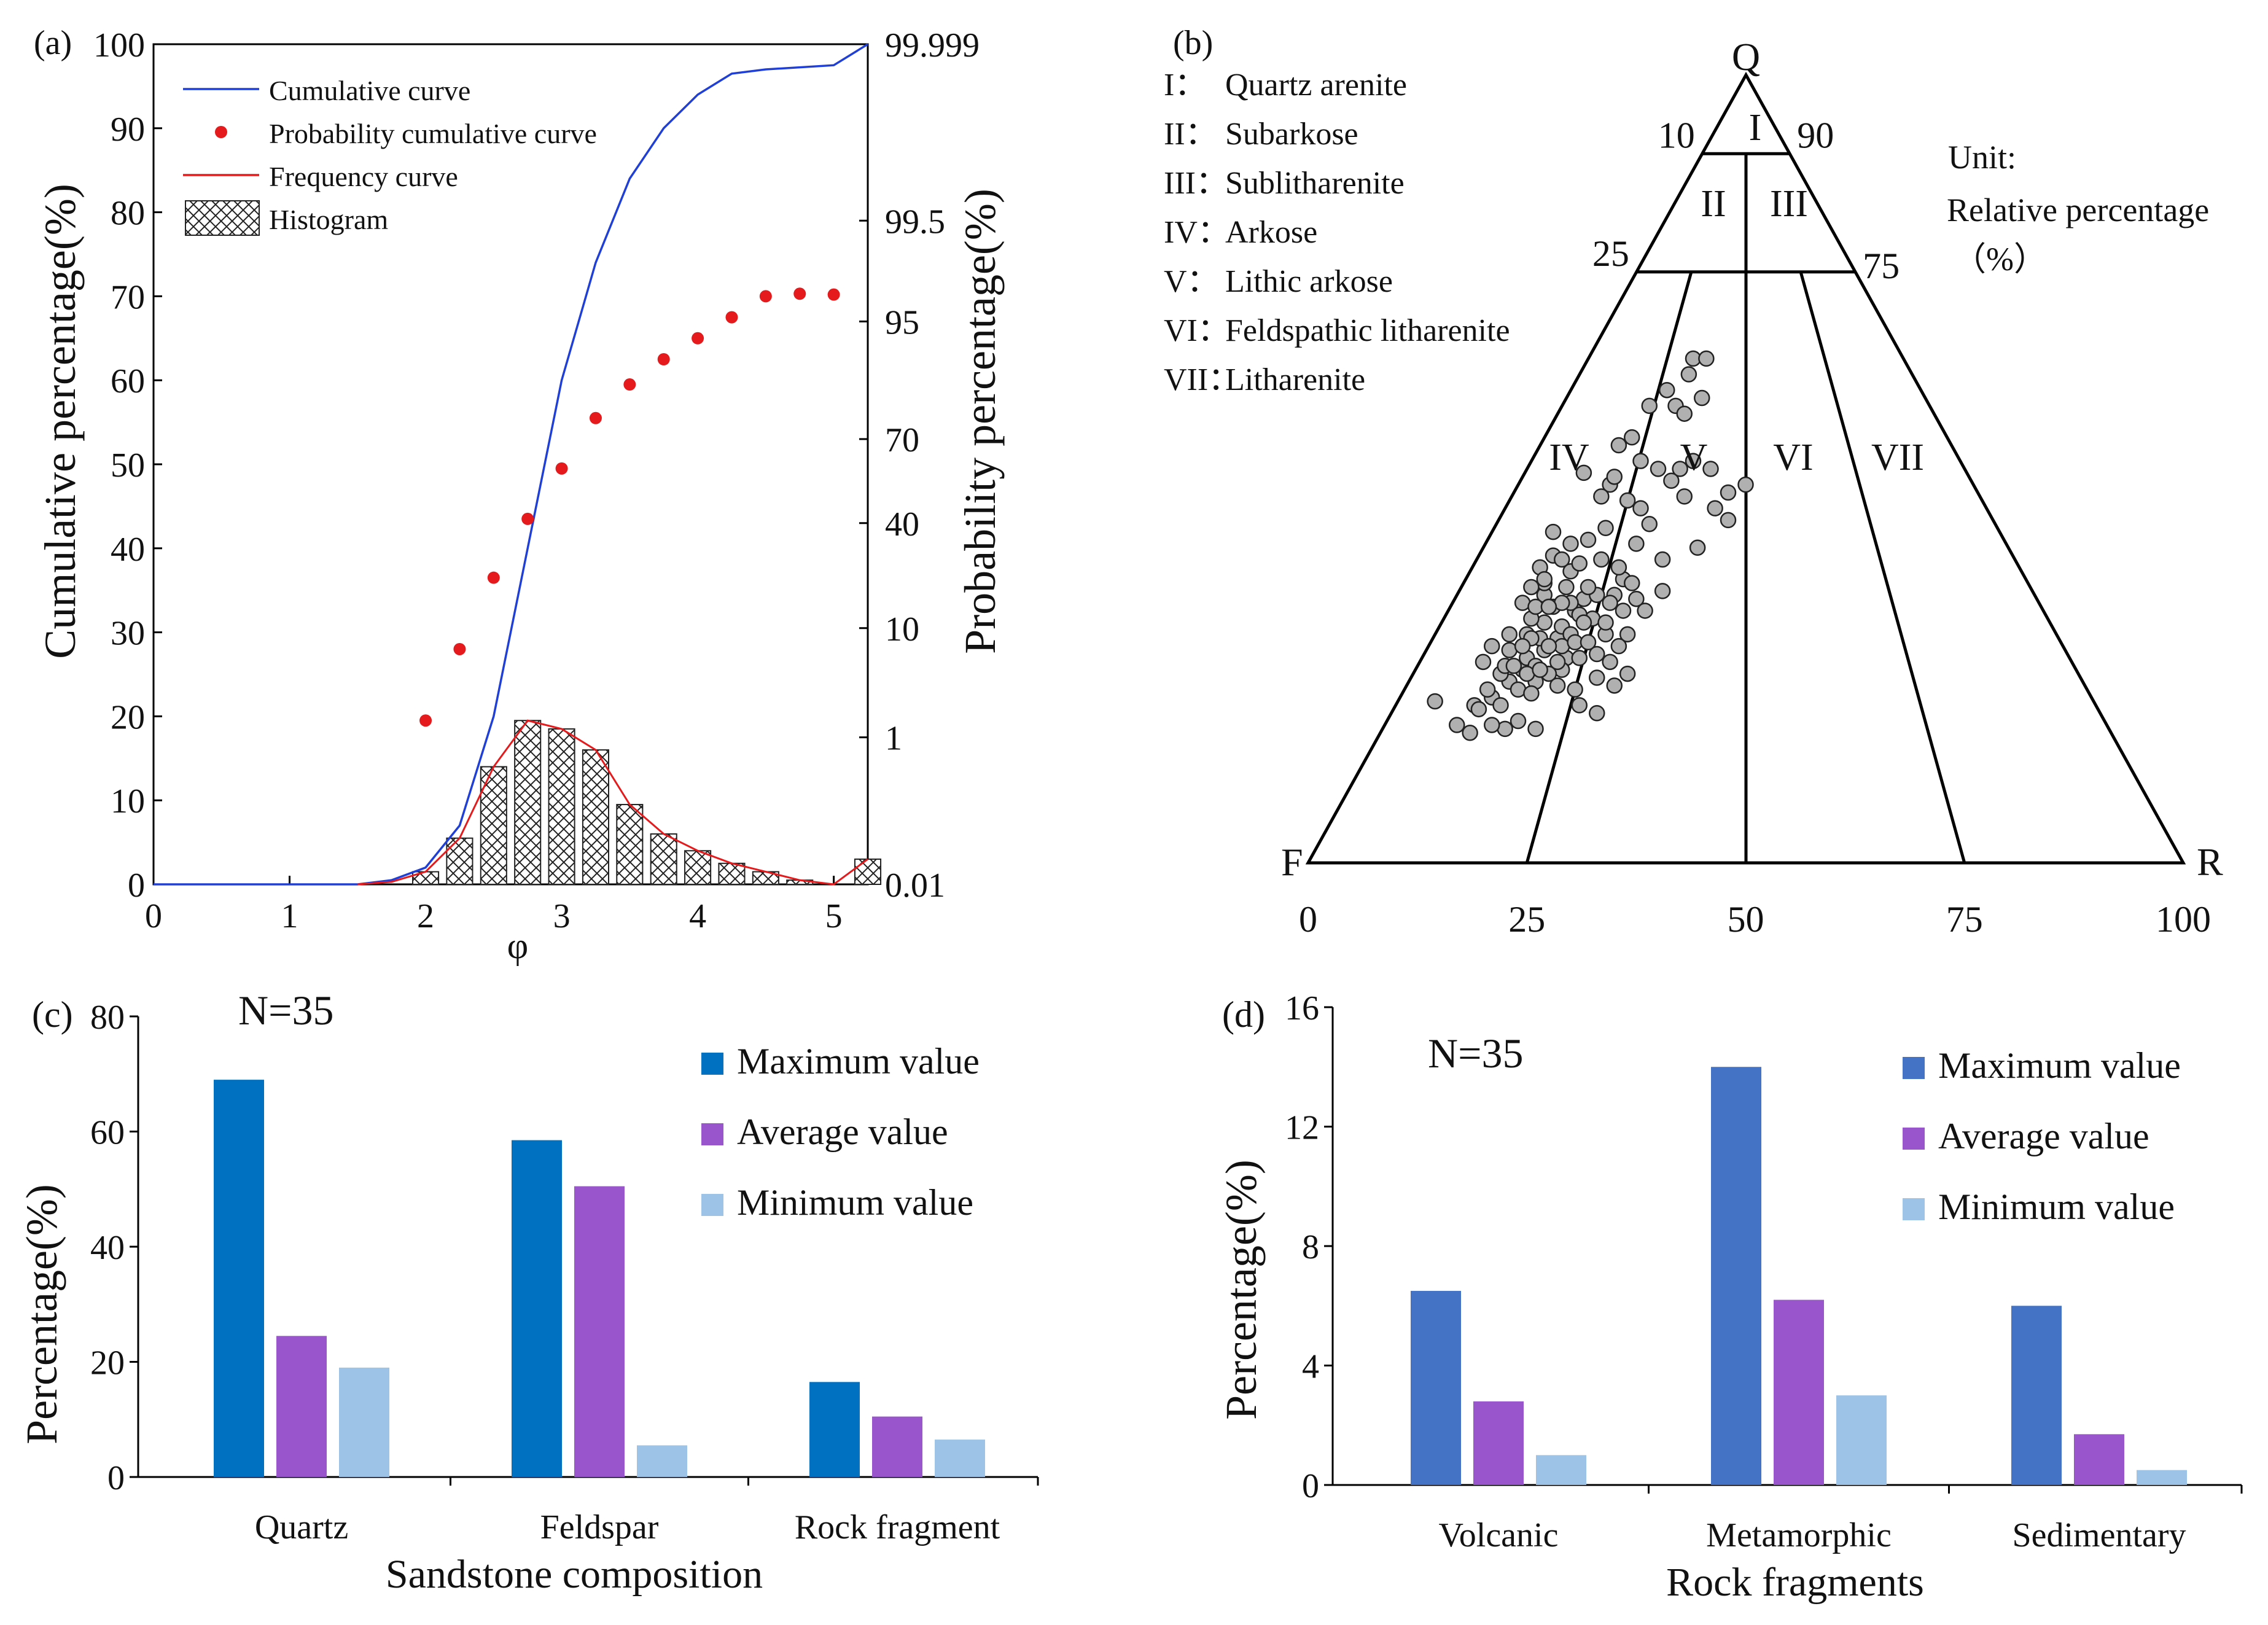 The width and height of the screenshot is (2268, 1625). I want to click on y2-tick-label: 99.5, so click(915, 222).